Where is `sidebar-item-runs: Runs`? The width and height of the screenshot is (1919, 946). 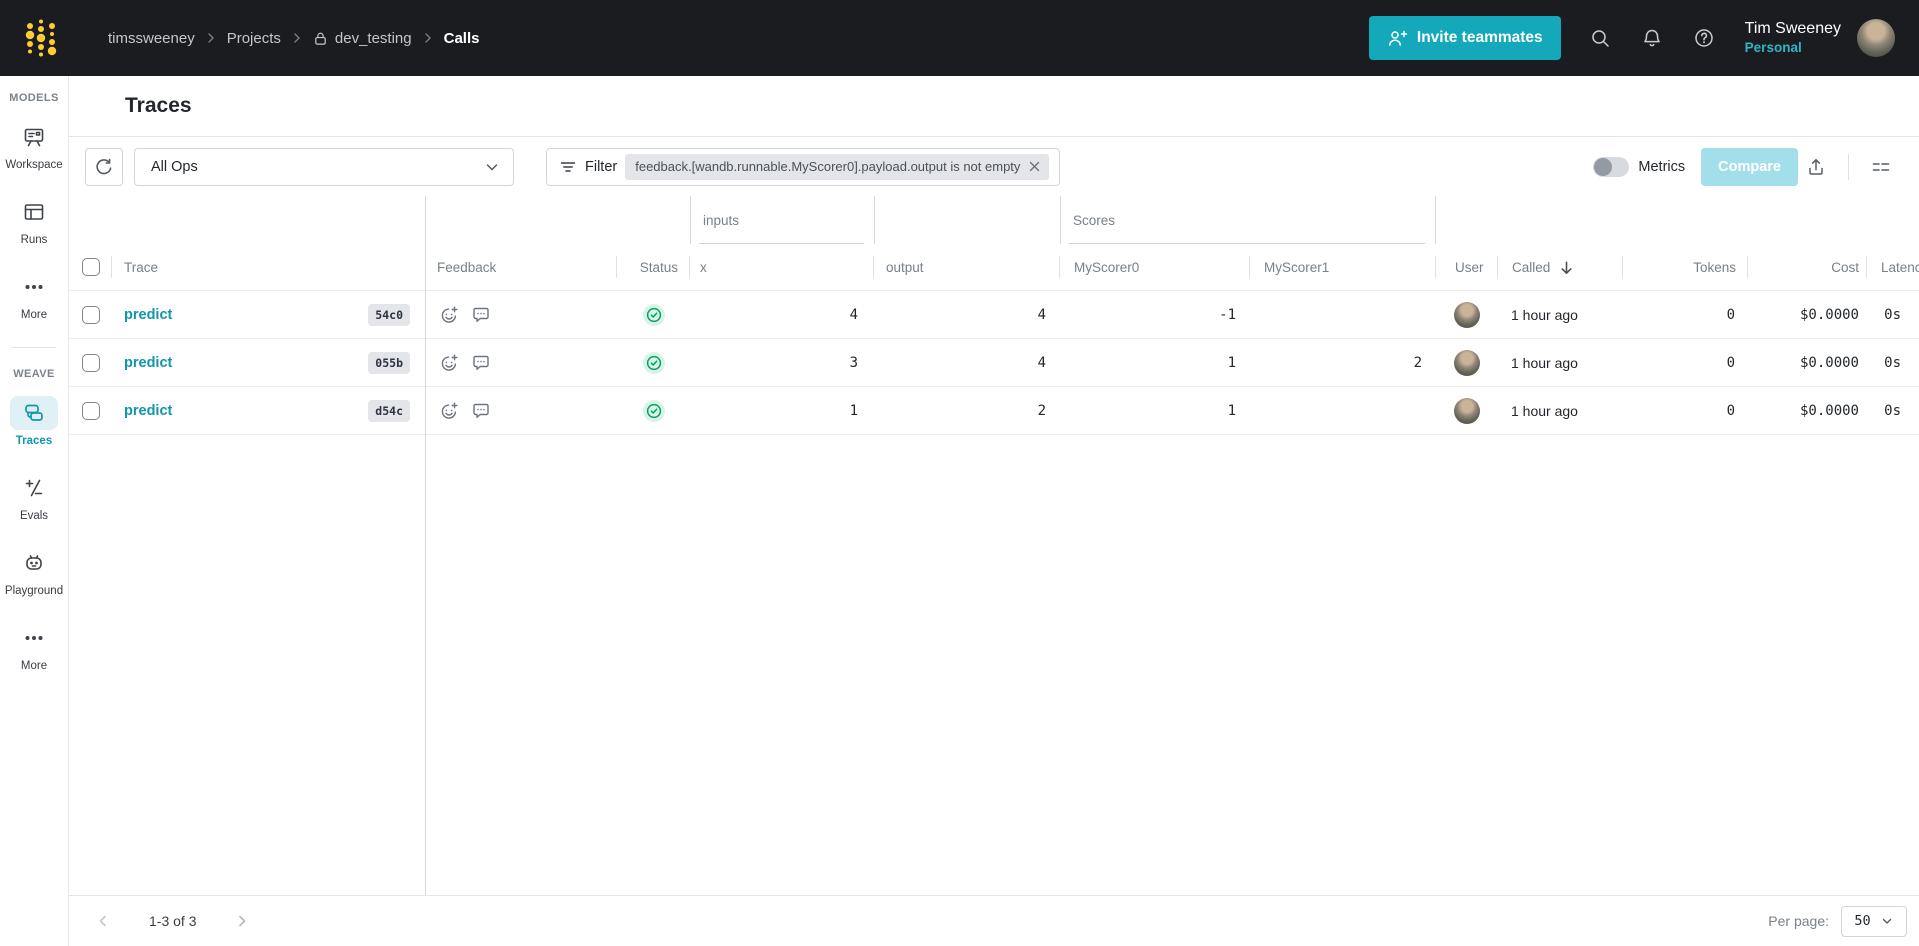
sidebar-item-runs: Runs is located at coordinates (34, 220).